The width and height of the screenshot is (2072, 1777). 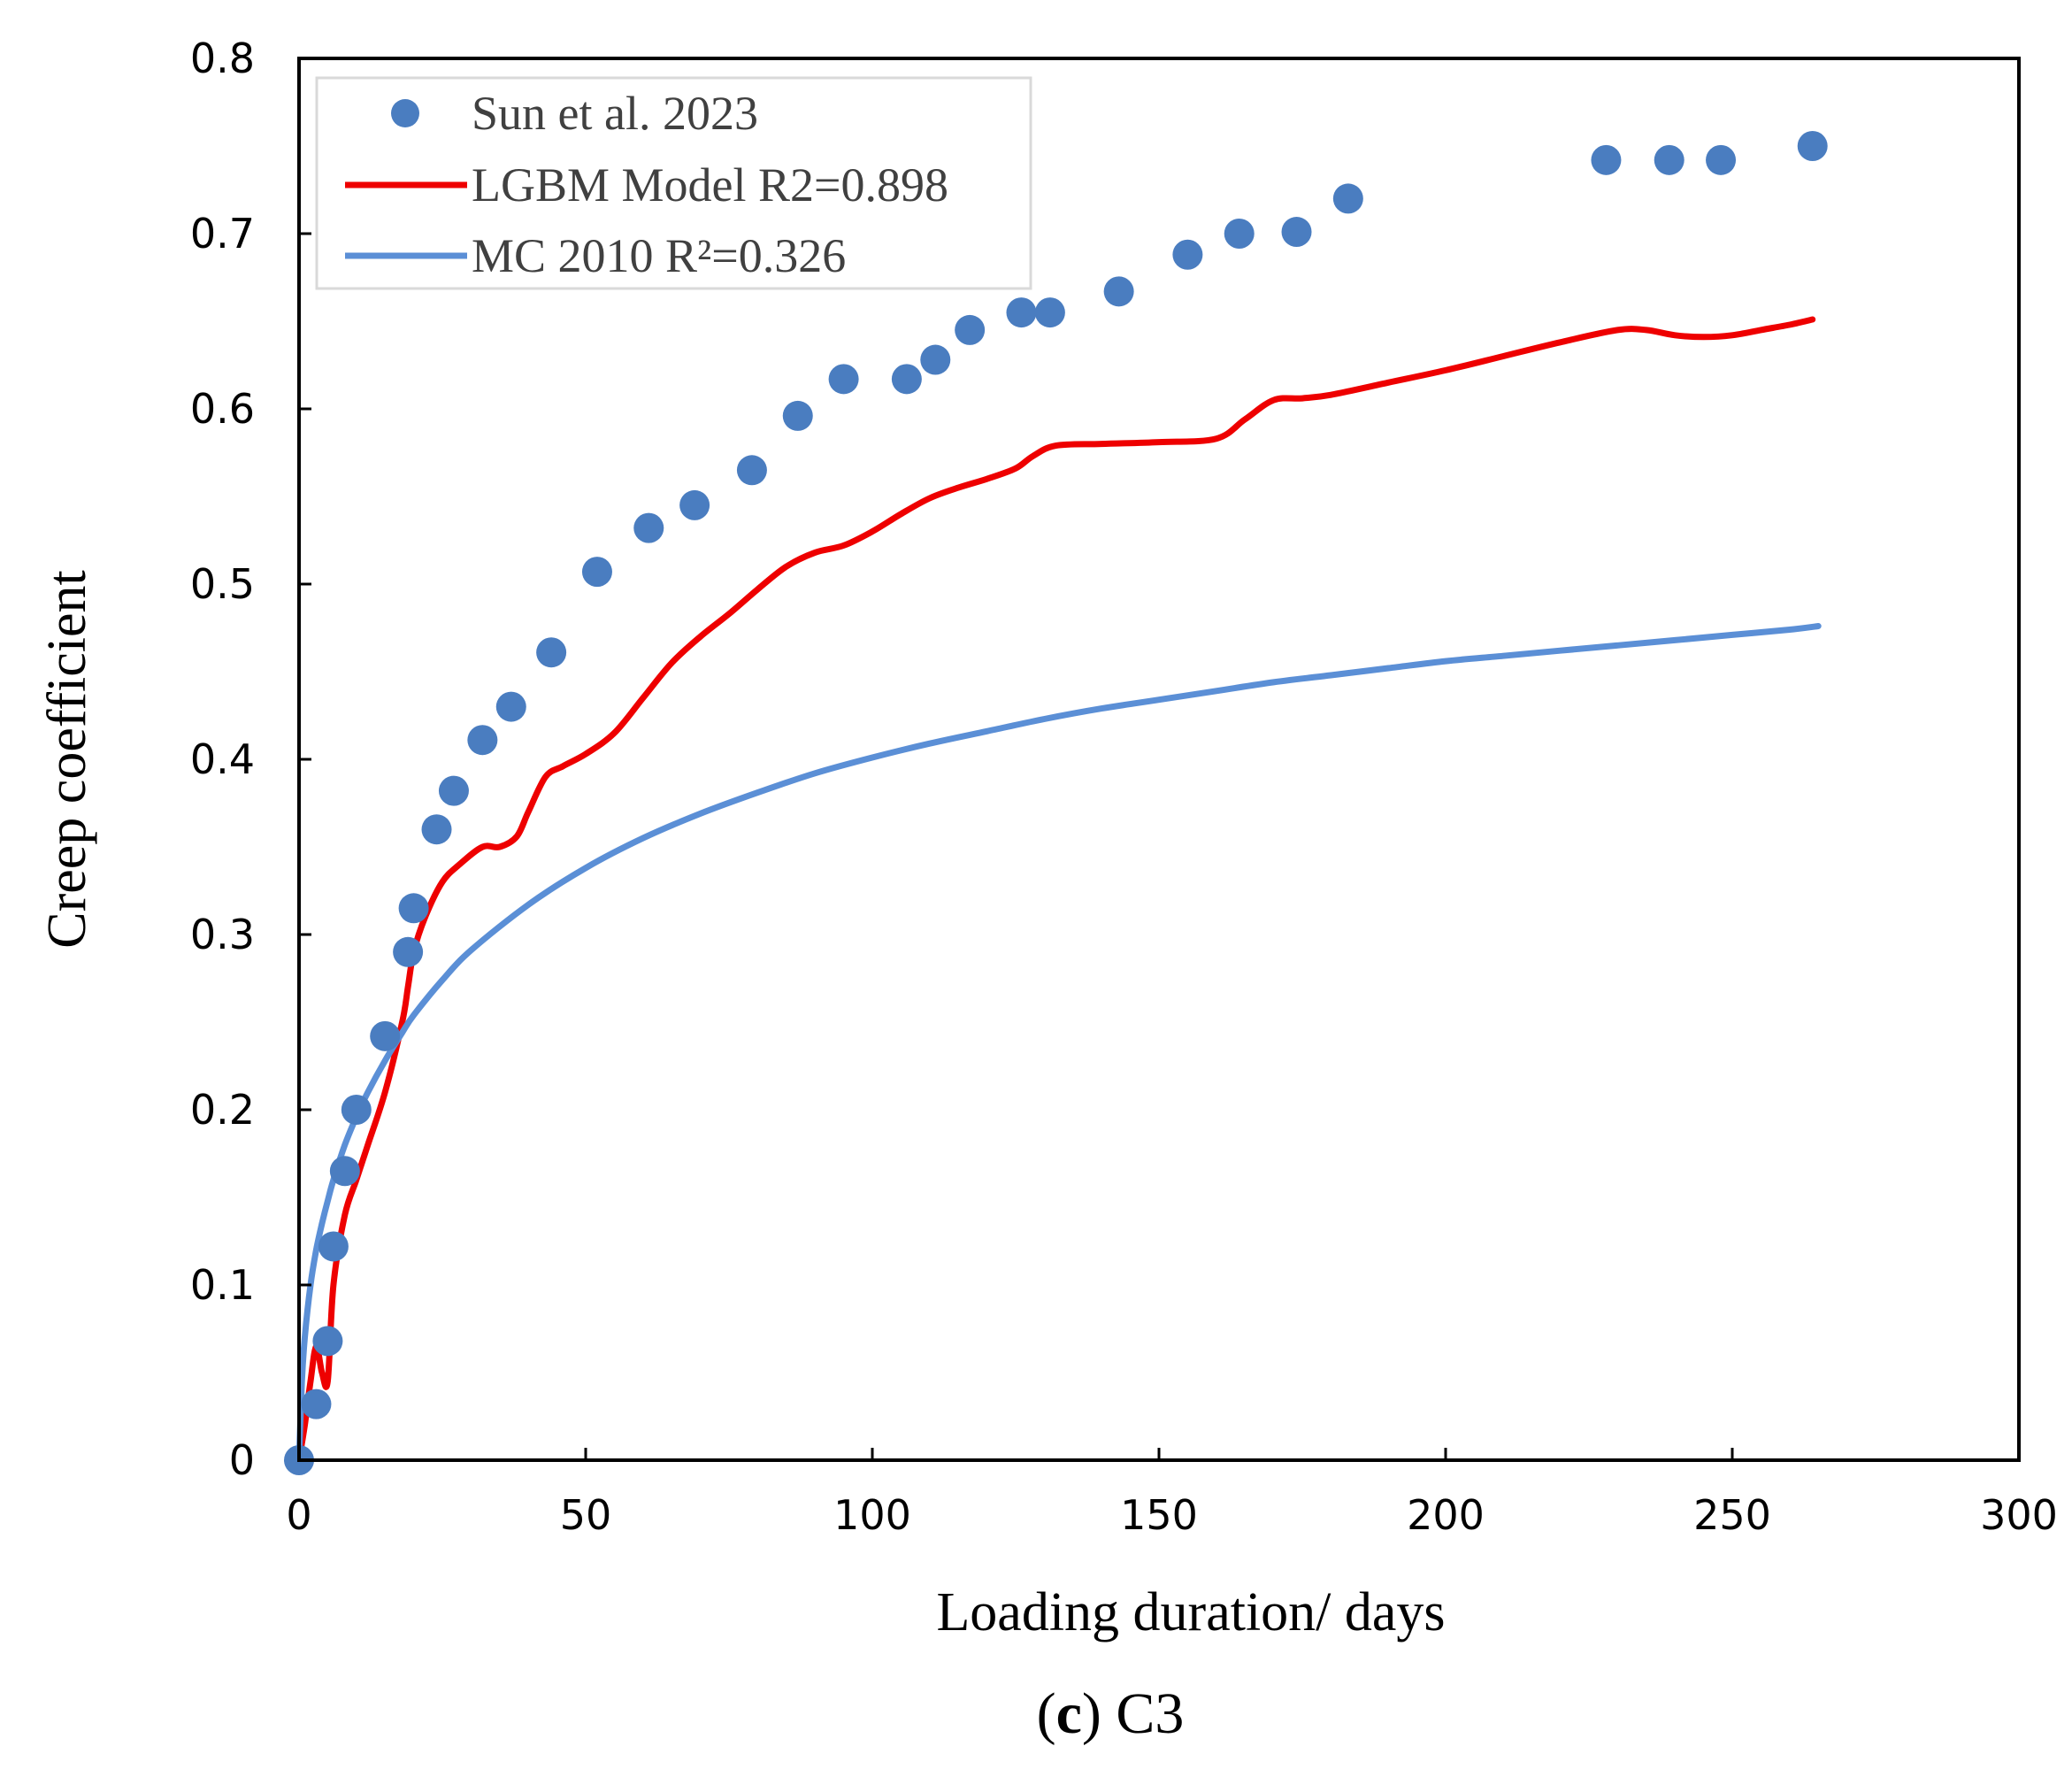 What do you see at coordinates (1732, 1515) in the screenshot?
I see `x-tick-label: 250` at bounding box center [1732, 1515].